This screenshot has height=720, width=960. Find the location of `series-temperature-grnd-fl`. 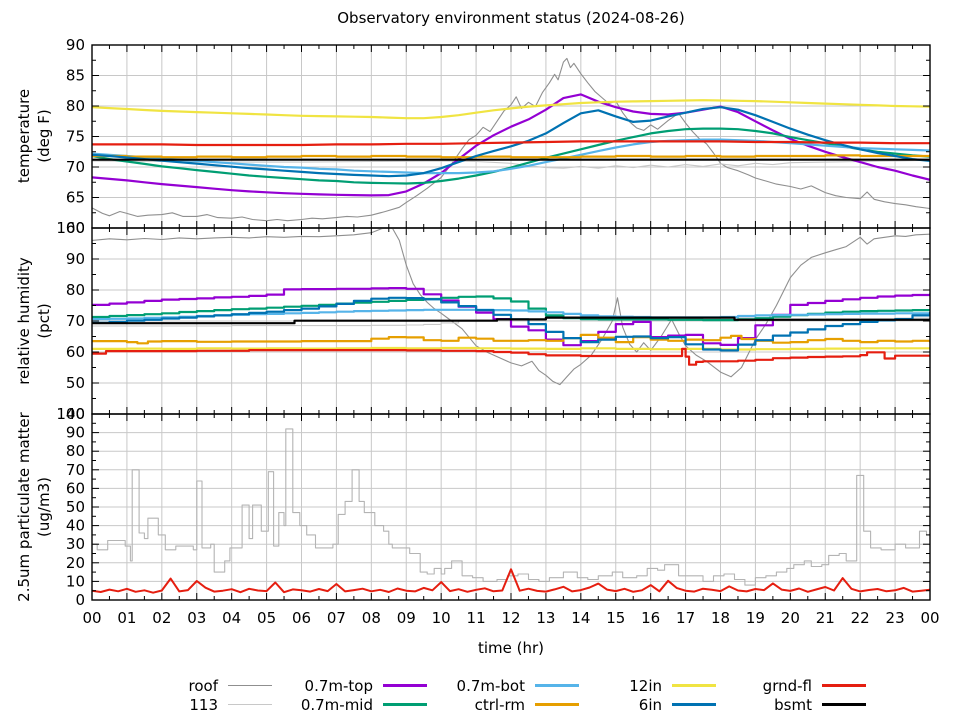

series-temperature-grnd-fl is located at coordinates (511, 143).